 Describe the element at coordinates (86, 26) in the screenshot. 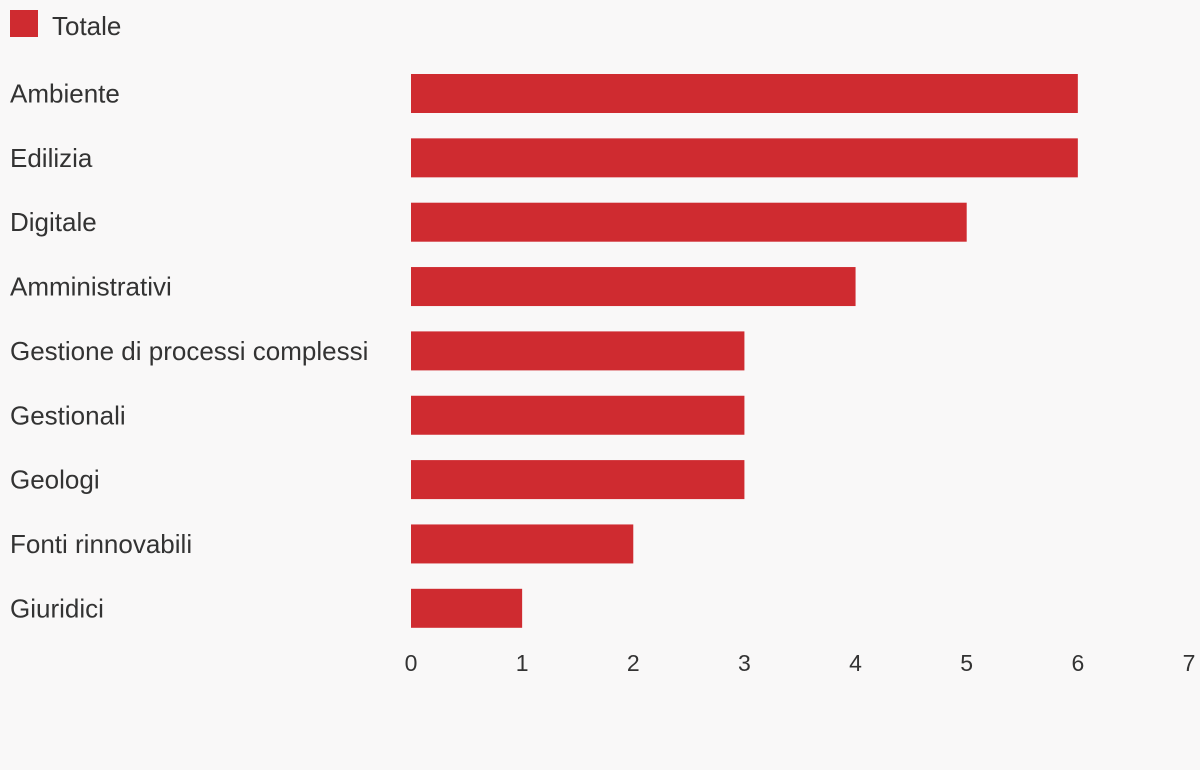

I see `legend-label-totale: Totale` at that location.